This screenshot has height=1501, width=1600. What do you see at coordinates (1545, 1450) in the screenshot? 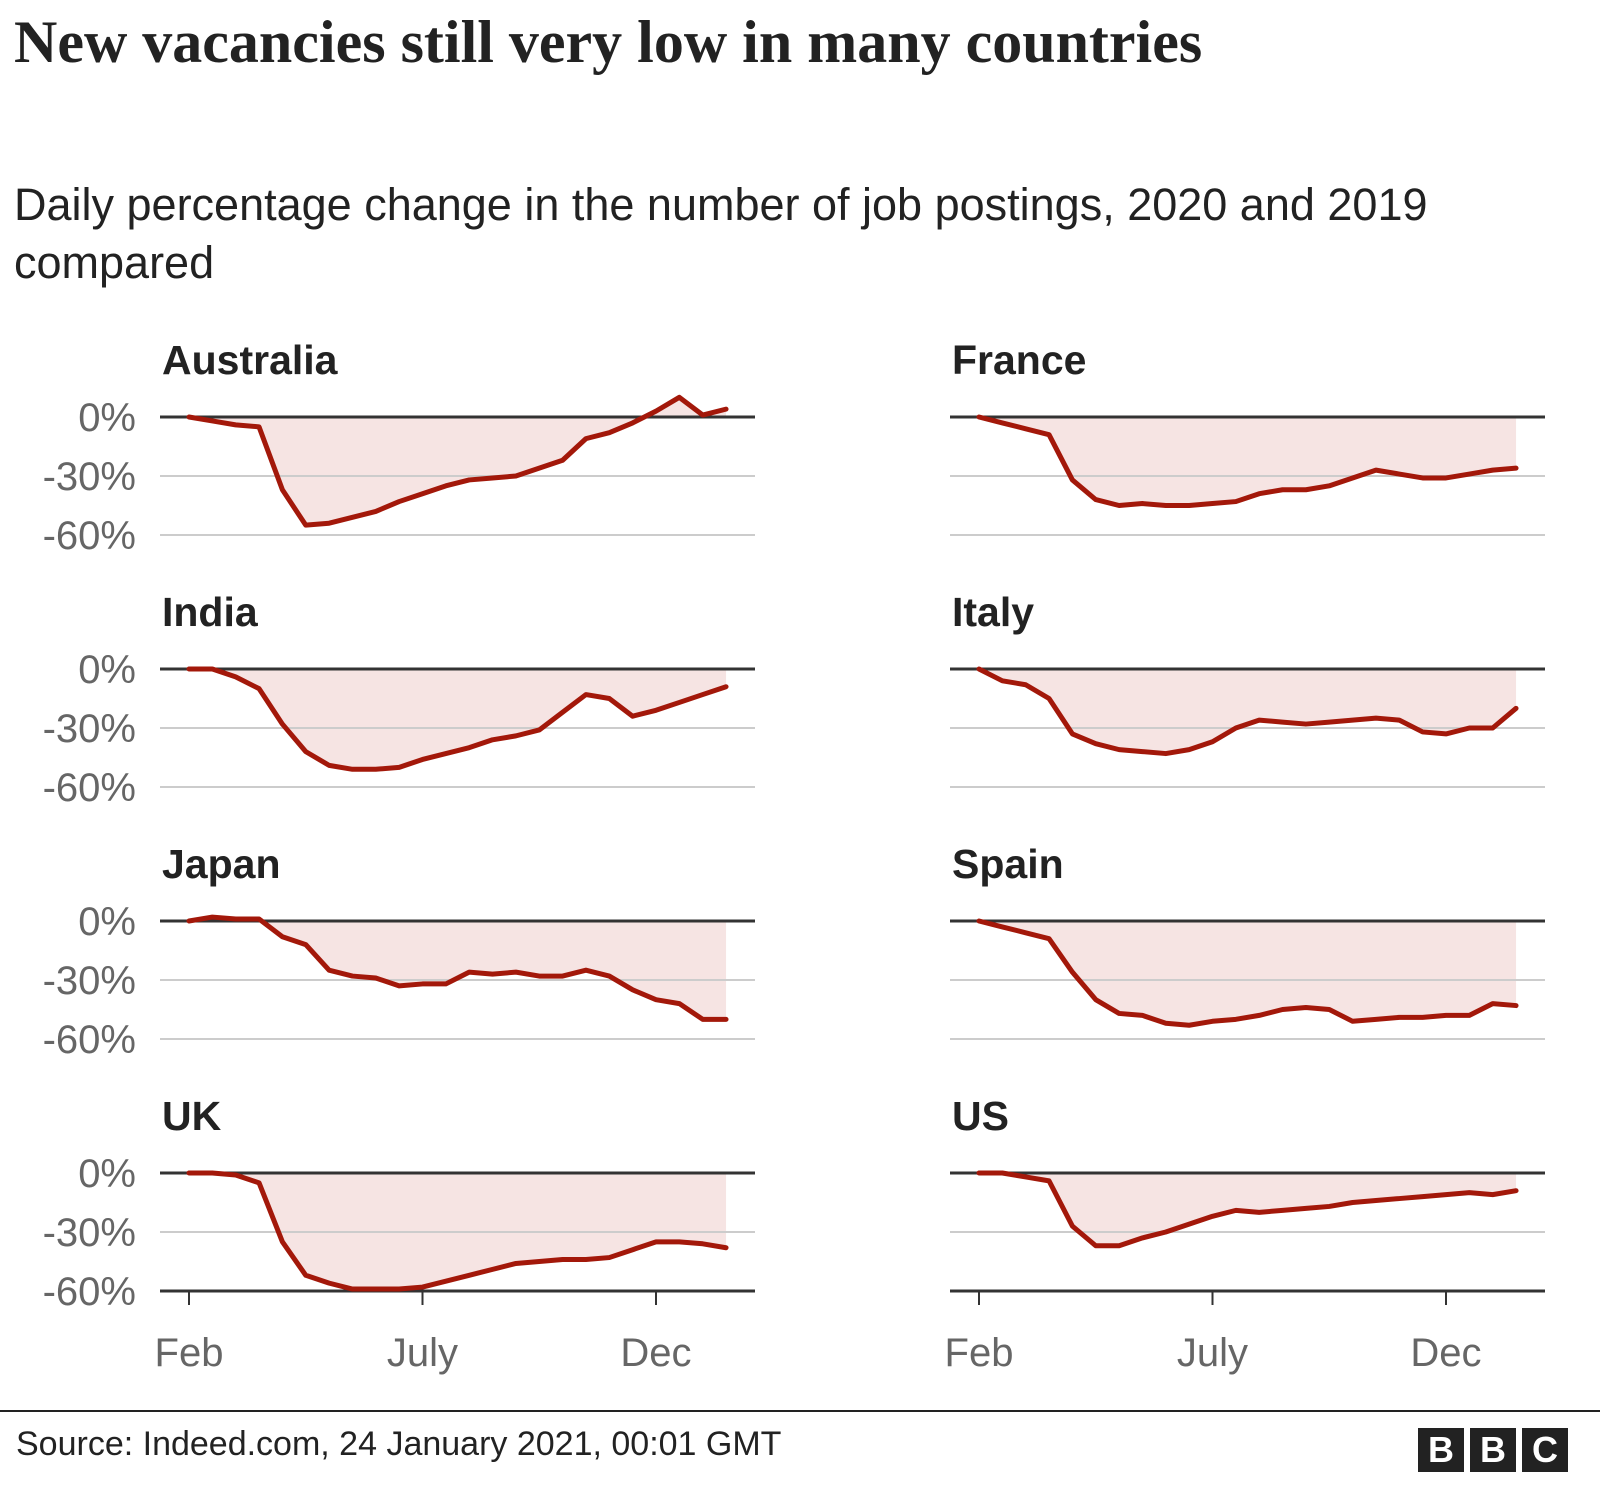
I see `logo-letter: C` at bounding box center [1545, 1450].